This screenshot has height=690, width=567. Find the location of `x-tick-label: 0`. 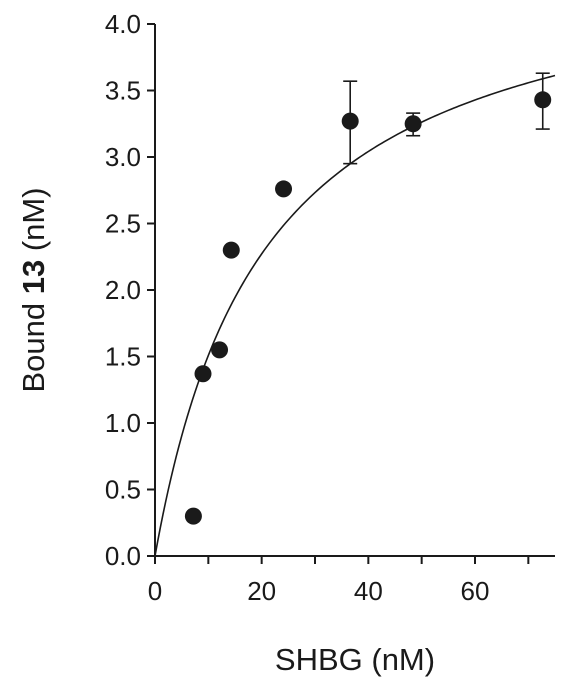

x-tick-label: 0 is located at coordinates (155, 591).